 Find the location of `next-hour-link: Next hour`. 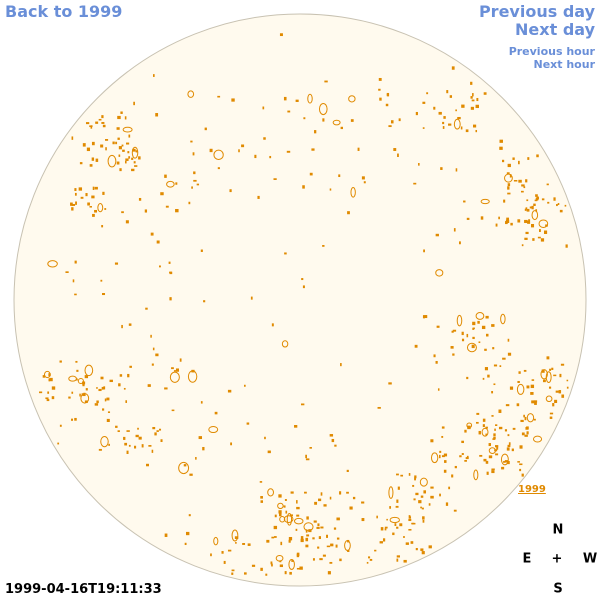

next-hour-link: Next hour is located at coordinates (564, 64).